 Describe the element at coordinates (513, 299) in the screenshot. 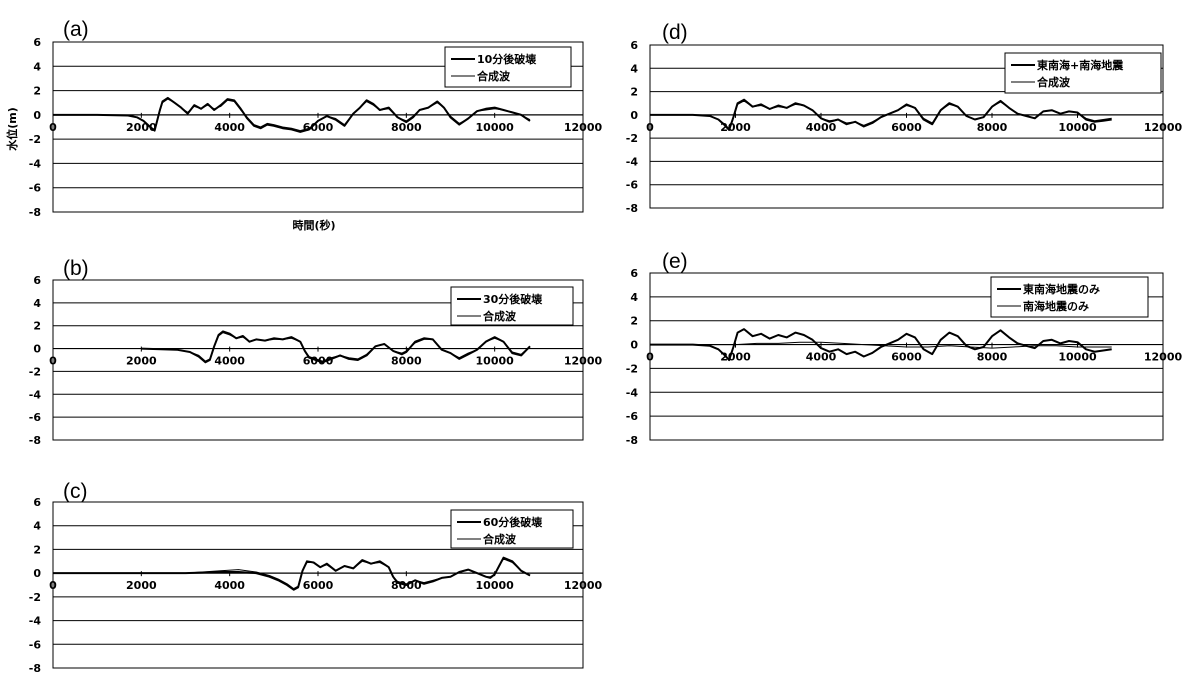

I see `legend-label: 30分後破壊` at that location.